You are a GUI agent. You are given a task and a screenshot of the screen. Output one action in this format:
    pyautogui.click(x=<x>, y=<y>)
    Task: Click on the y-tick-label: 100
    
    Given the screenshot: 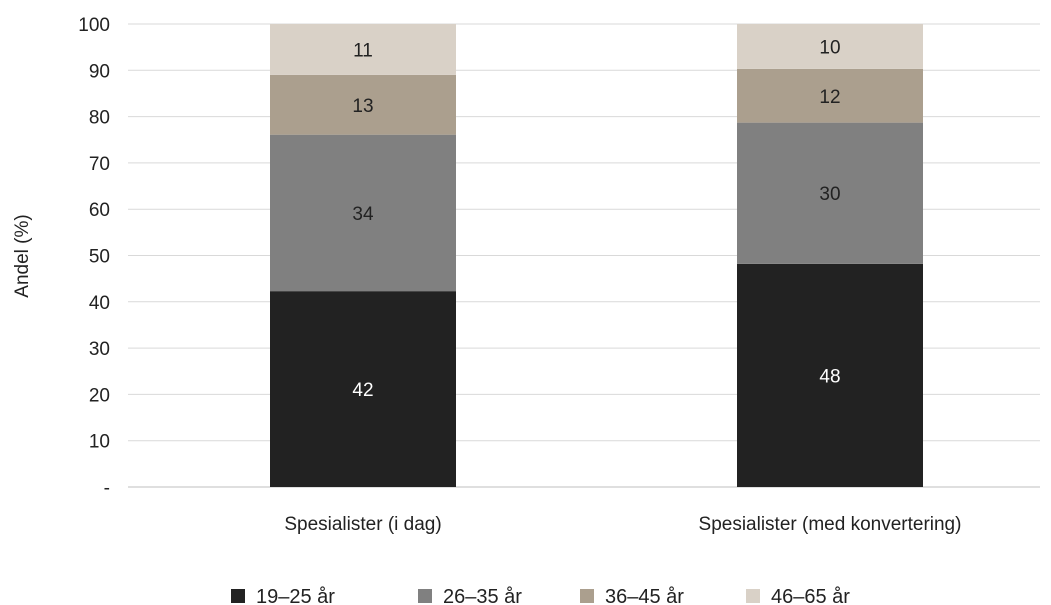 What is the action you would take?
    pyautogui.click(x=94, y=25)
    